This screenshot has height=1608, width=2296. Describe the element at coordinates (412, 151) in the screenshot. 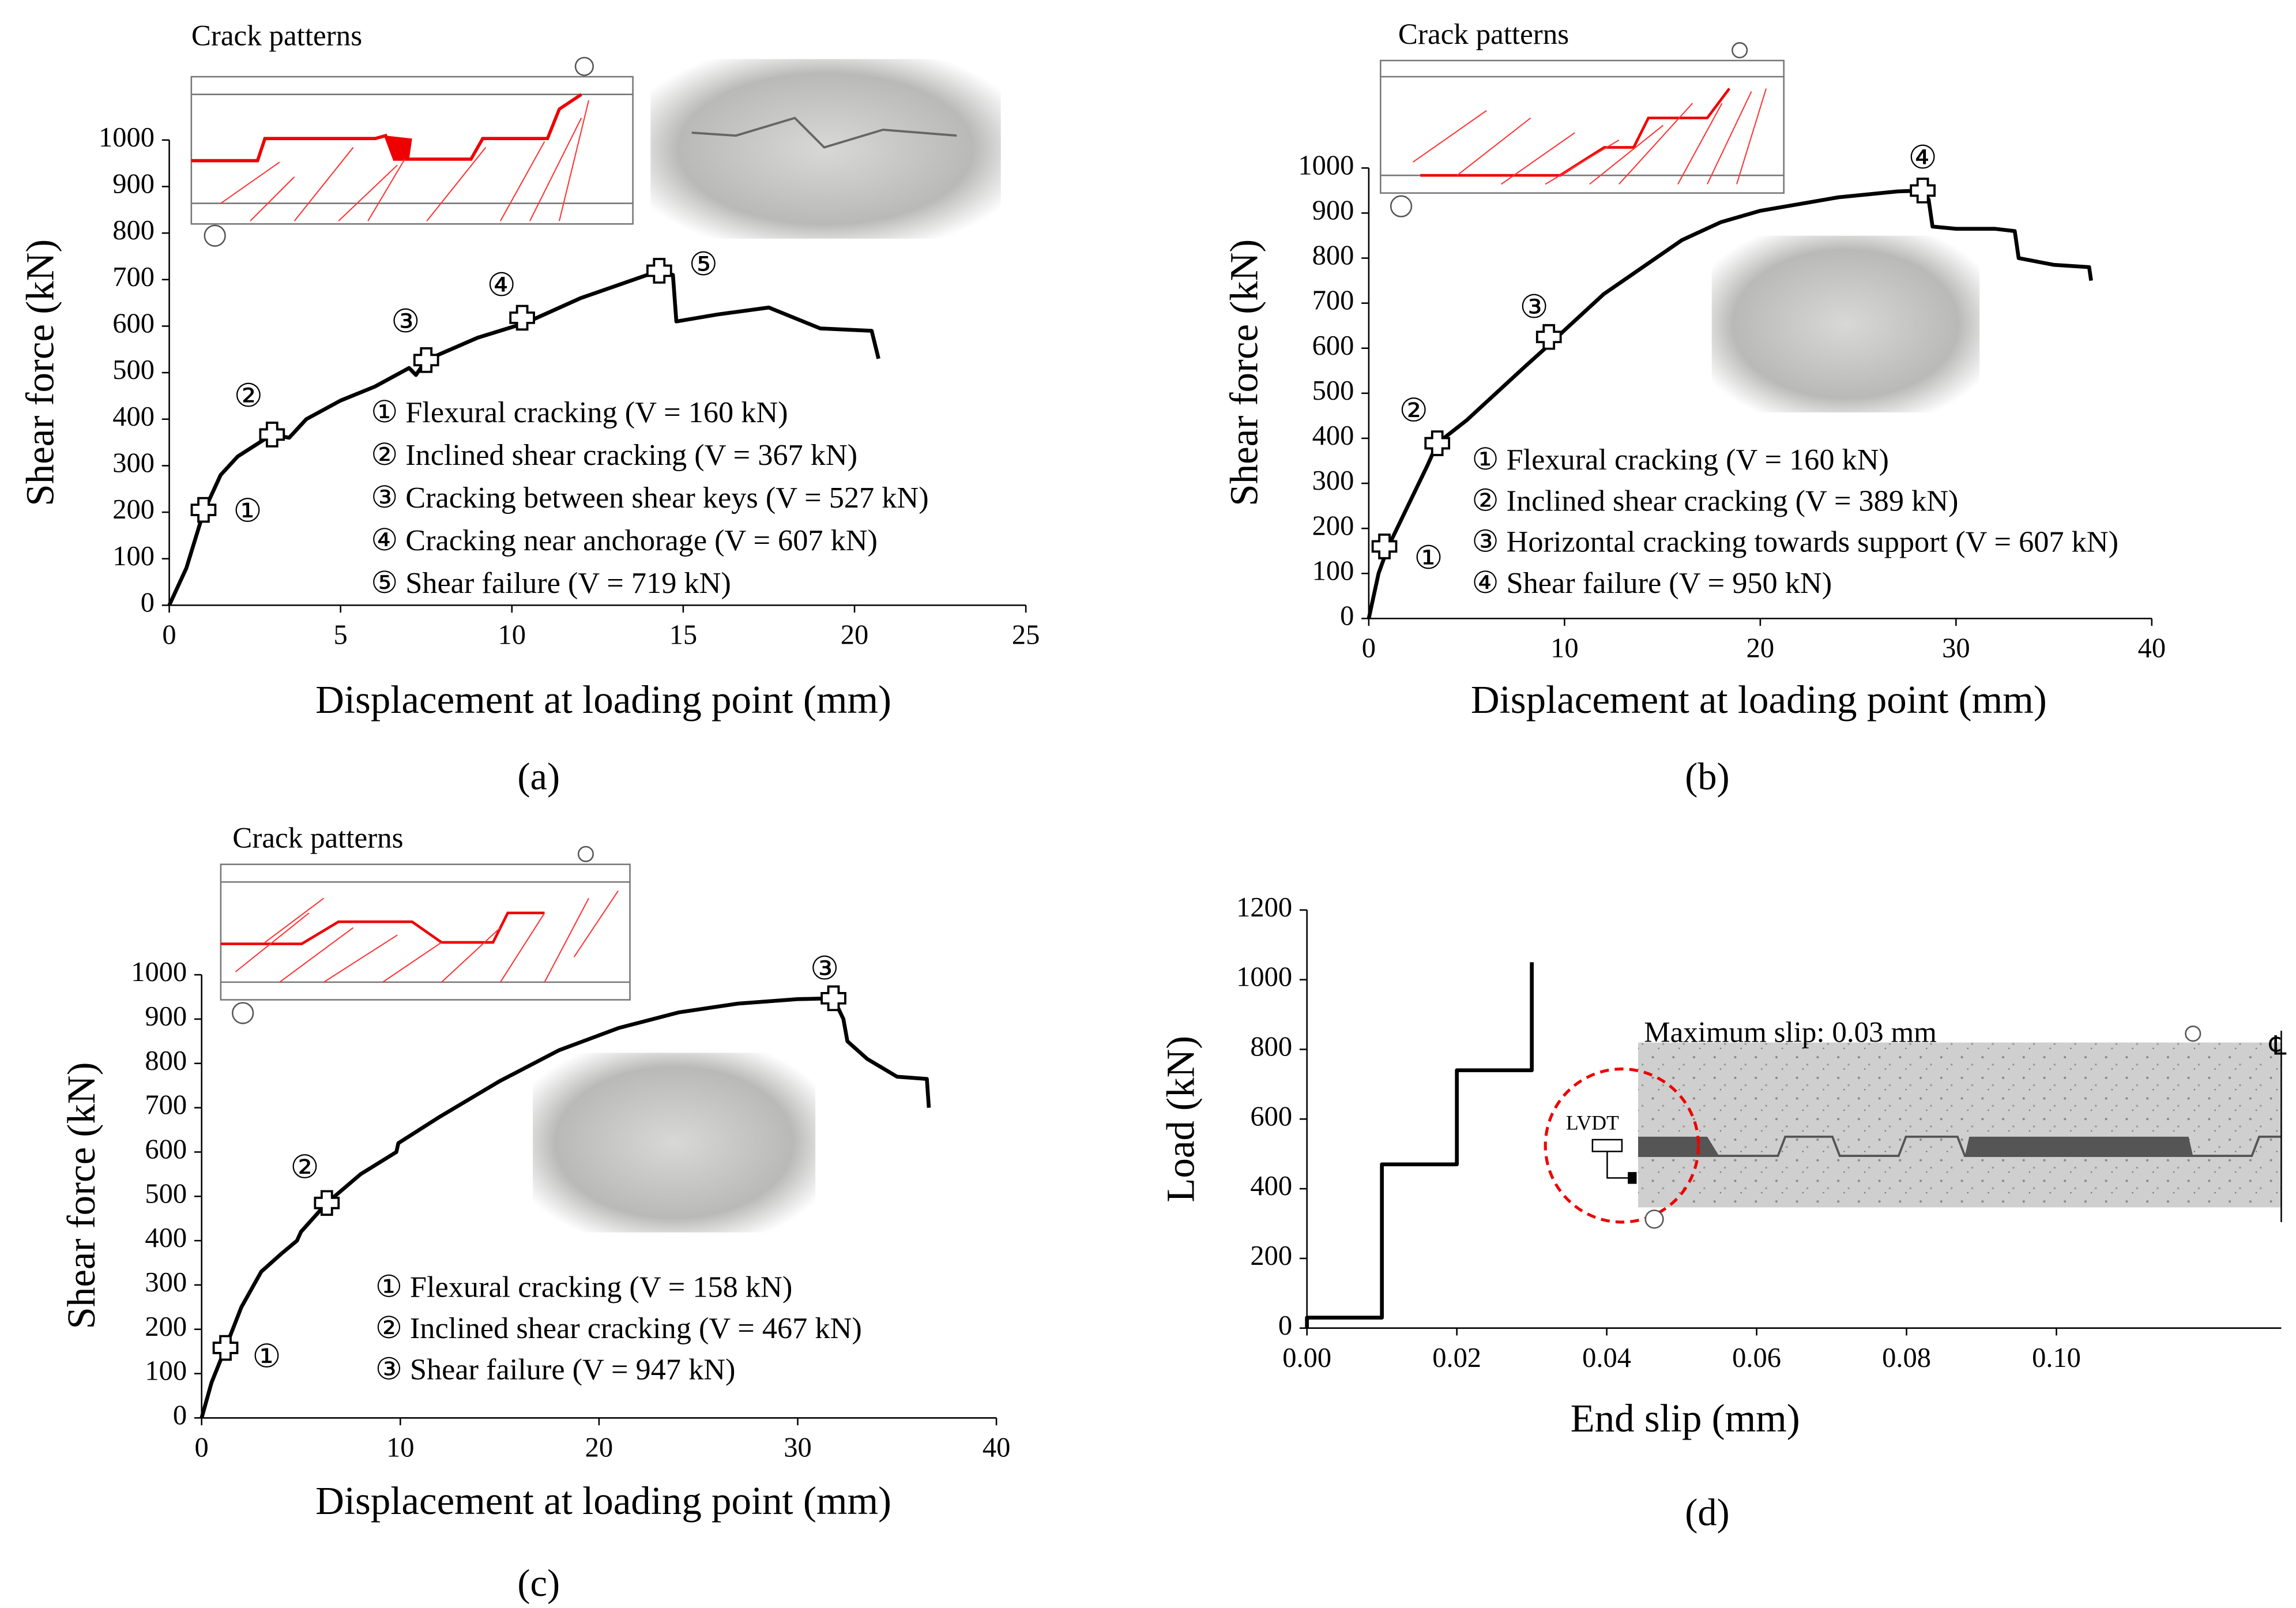

I see `crack-diagram` at that location.